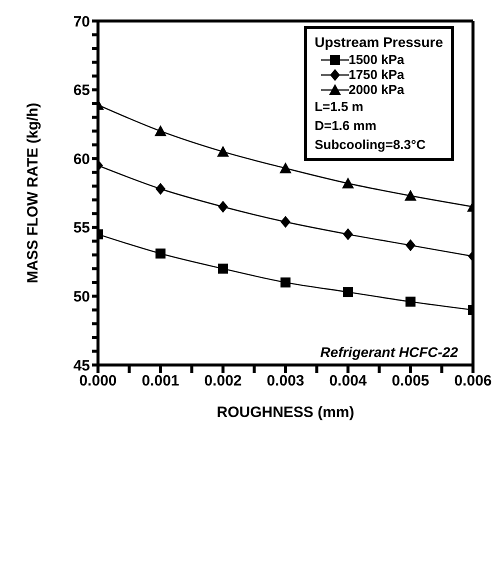  Describe the element at coordinates (378, 42) in the screenshot. I see `legend-title: Upstream Pressure` at that location.